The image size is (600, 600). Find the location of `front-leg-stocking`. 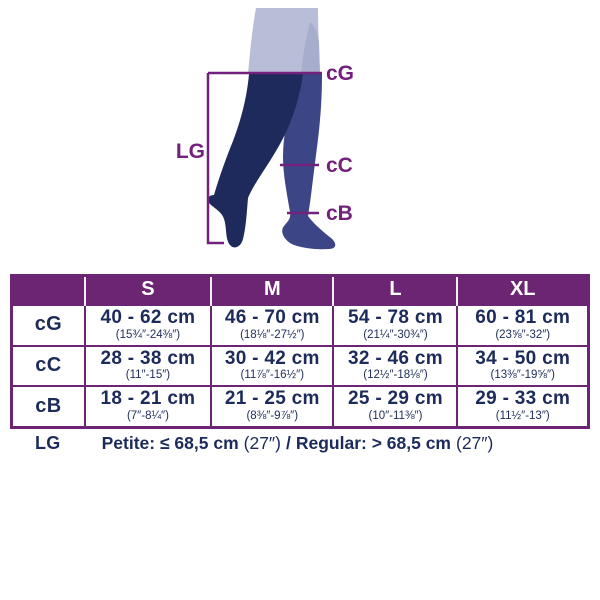

front-leg-stocking is located at coordinates (309, 162).